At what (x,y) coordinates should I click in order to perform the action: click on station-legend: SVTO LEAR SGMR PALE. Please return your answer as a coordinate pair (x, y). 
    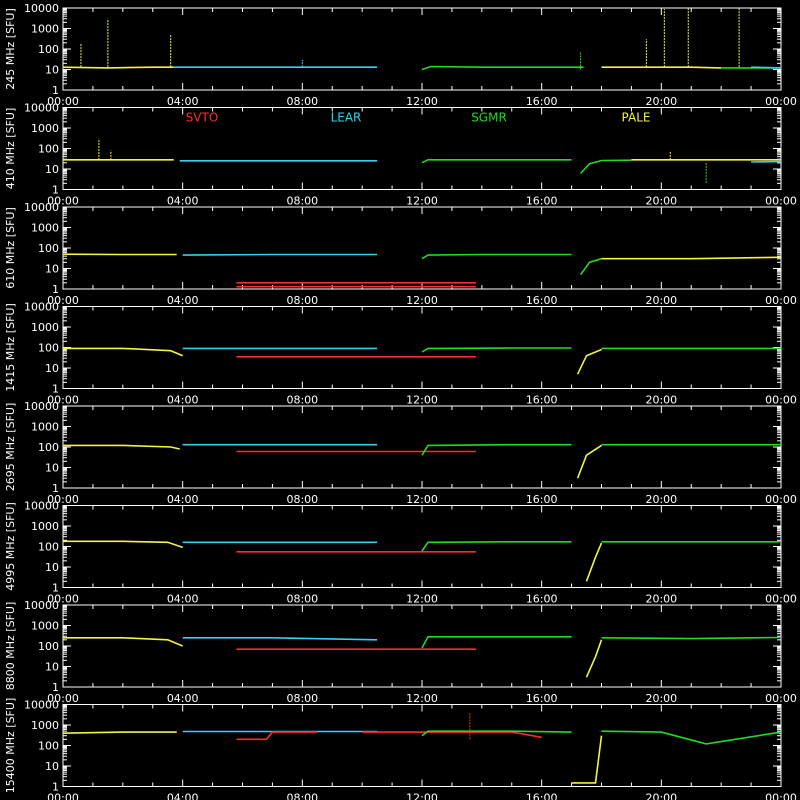
    Looking at the image, I should click on (418, 118).